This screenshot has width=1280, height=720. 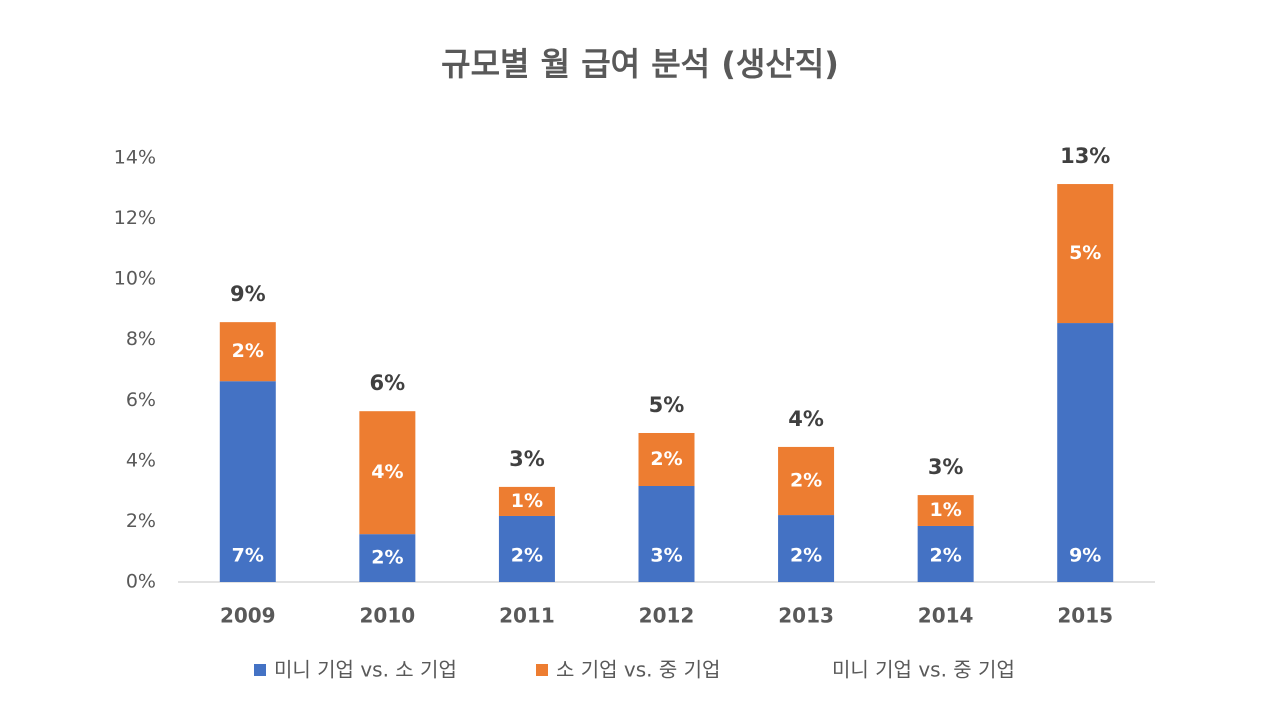 What do you see at coordinates (141, 339) in the screenshot?
I see `y-tick-label: 8%` at bounding box center [141, 339].